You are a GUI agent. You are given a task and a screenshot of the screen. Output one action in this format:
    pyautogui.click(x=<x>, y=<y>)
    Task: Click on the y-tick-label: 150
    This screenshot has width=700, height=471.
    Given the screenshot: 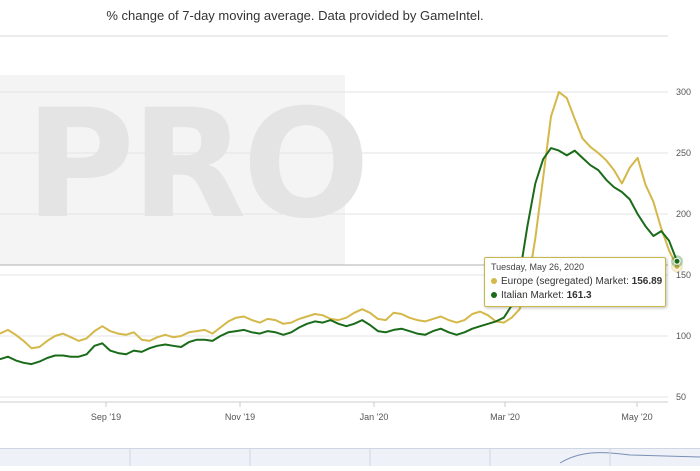 What is the action you would take?
    pyautogui.click(x=683, y=275)
    